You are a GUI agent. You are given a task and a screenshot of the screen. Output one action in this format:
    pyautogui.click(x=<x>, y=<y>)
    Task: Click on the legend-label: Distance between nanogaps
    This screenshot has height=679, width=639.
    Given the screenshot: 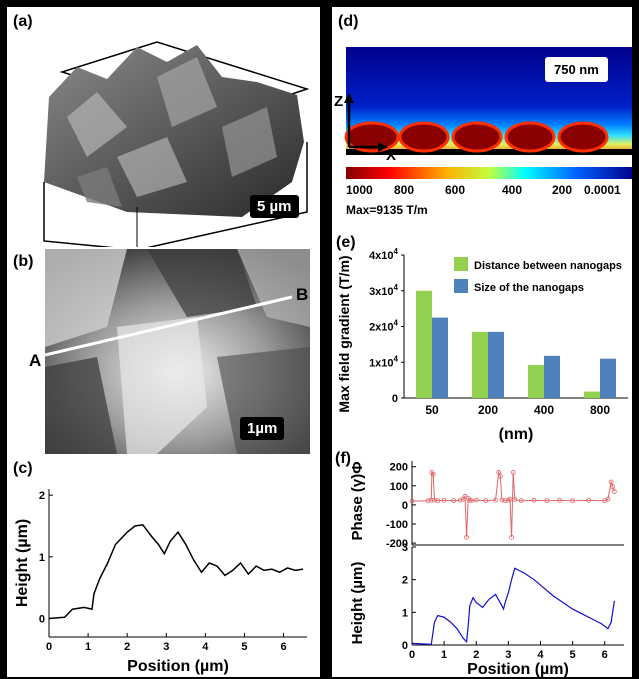 What is the action you would take?
    pyautogui.click(x=548, y=266)
    